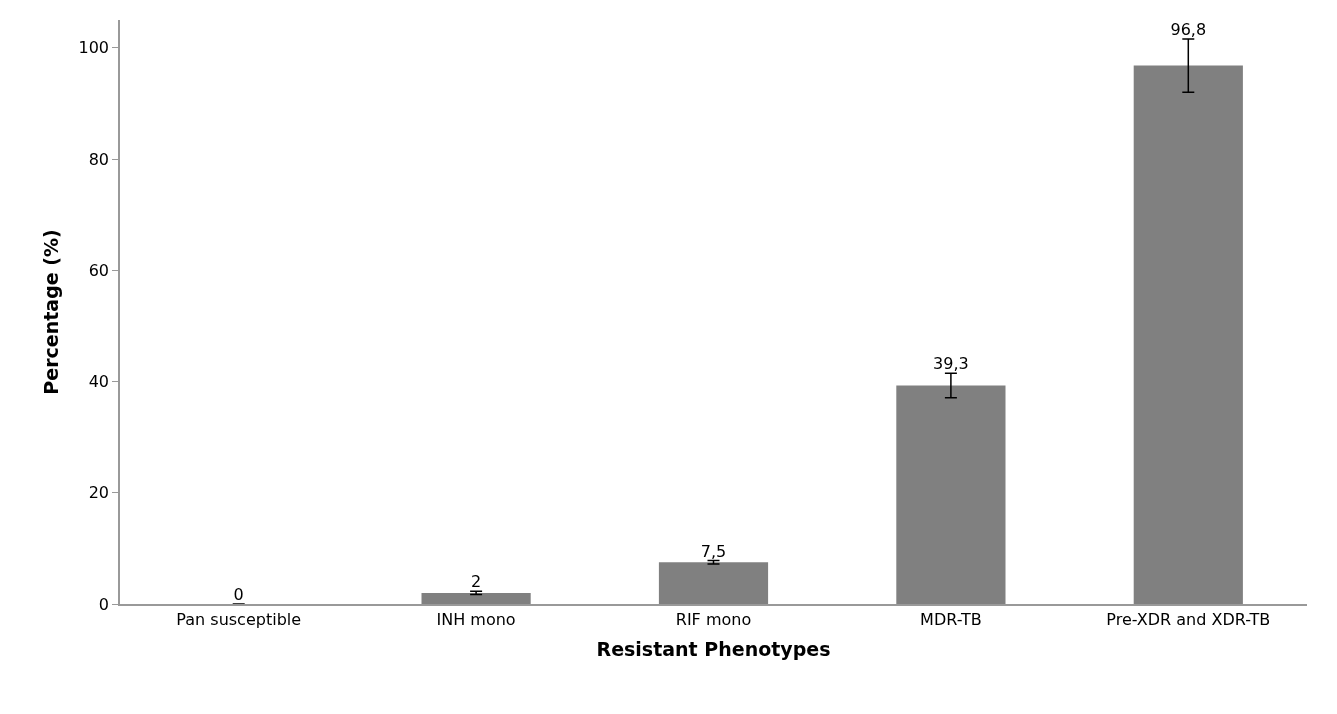 This screenshot has height=714, width=1337. What do you see at coordinates (99, 270) in the screenshot?
I see `y-tick-label: 60` at bounding box center [99, 270].